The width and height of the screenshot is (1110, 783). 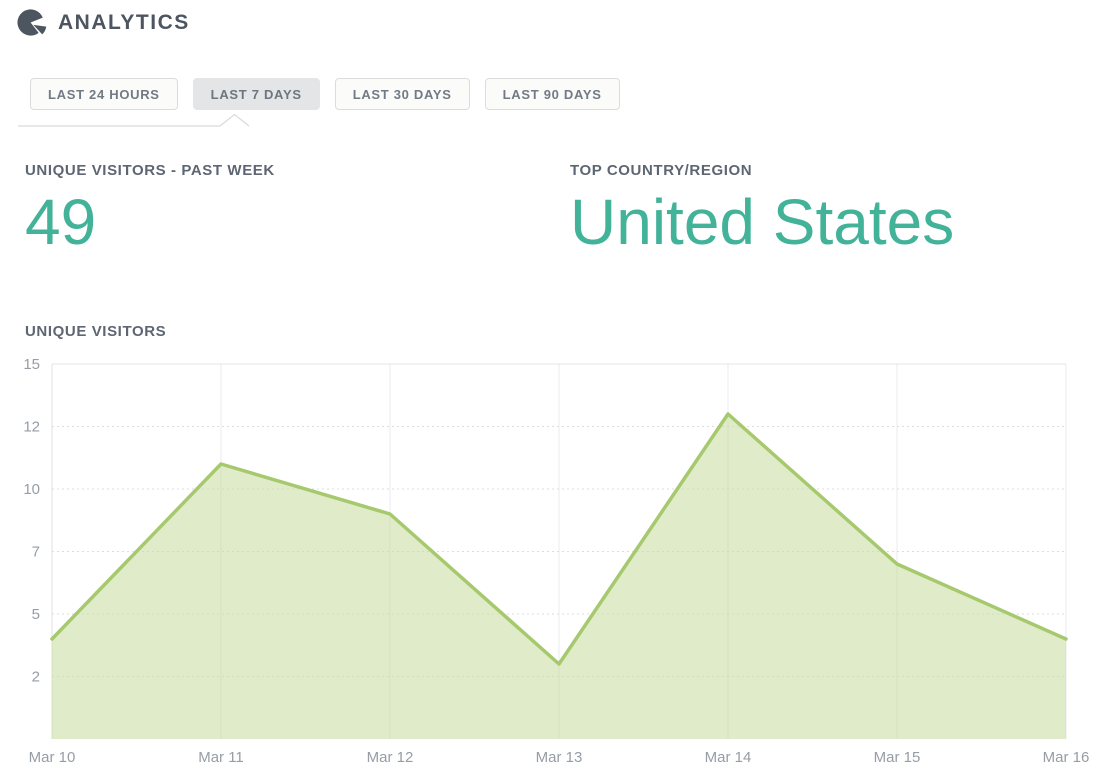 What do you see at coordinates (150, 170) in the screenshot?
I see `stat-label: UNIQUE VISITORS - PAST WEEK` at bounding box center [150, 170].